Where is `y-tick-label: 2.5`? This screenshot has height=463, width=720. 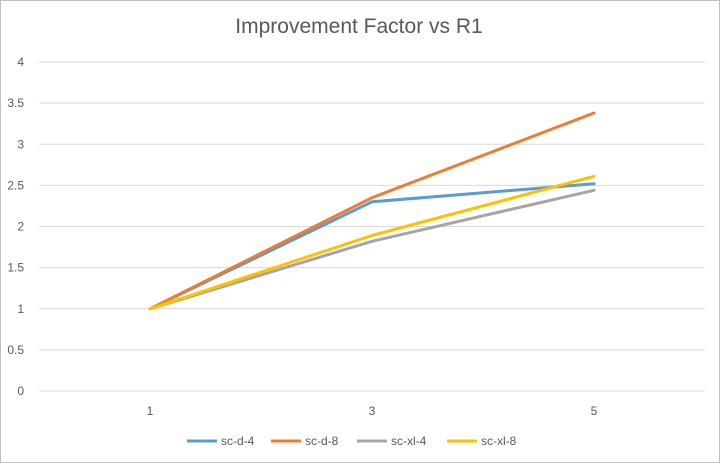
y-tick-label: 2.5 is located at coordinates (15, 185).